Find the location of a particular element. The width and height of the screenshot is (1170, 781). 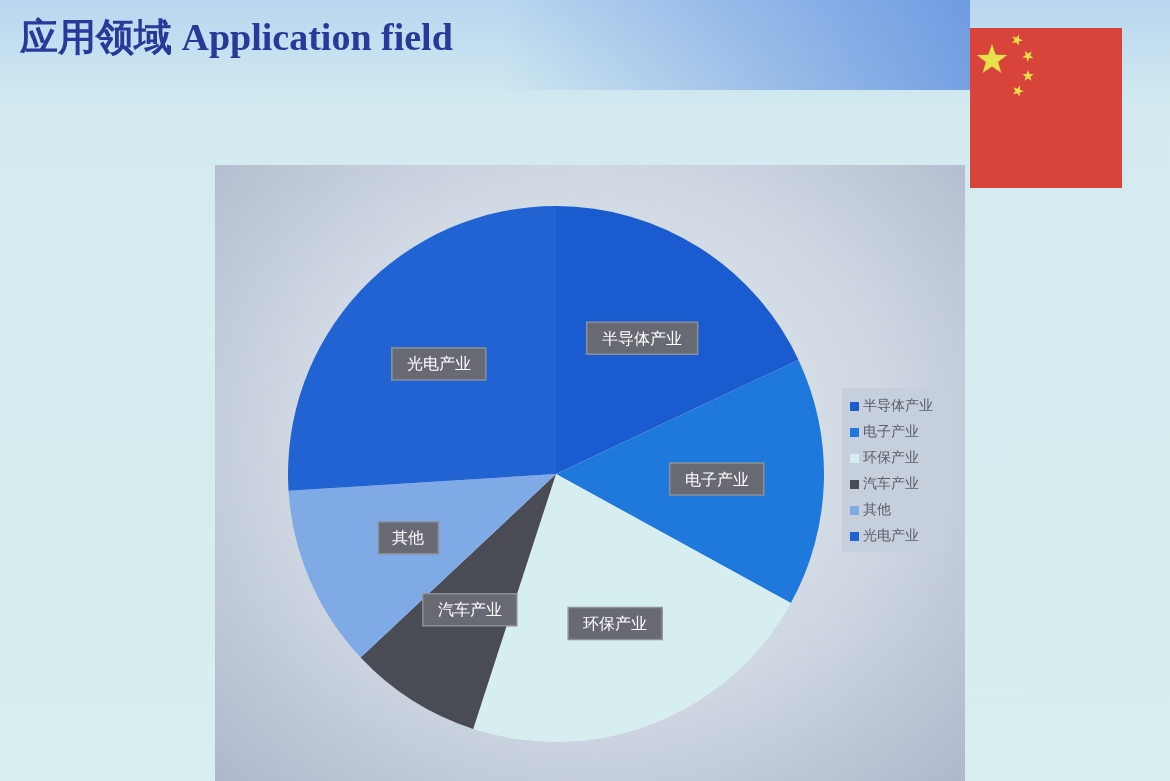

slice-label: 汽车产业 is located at coordinates (469, 610).